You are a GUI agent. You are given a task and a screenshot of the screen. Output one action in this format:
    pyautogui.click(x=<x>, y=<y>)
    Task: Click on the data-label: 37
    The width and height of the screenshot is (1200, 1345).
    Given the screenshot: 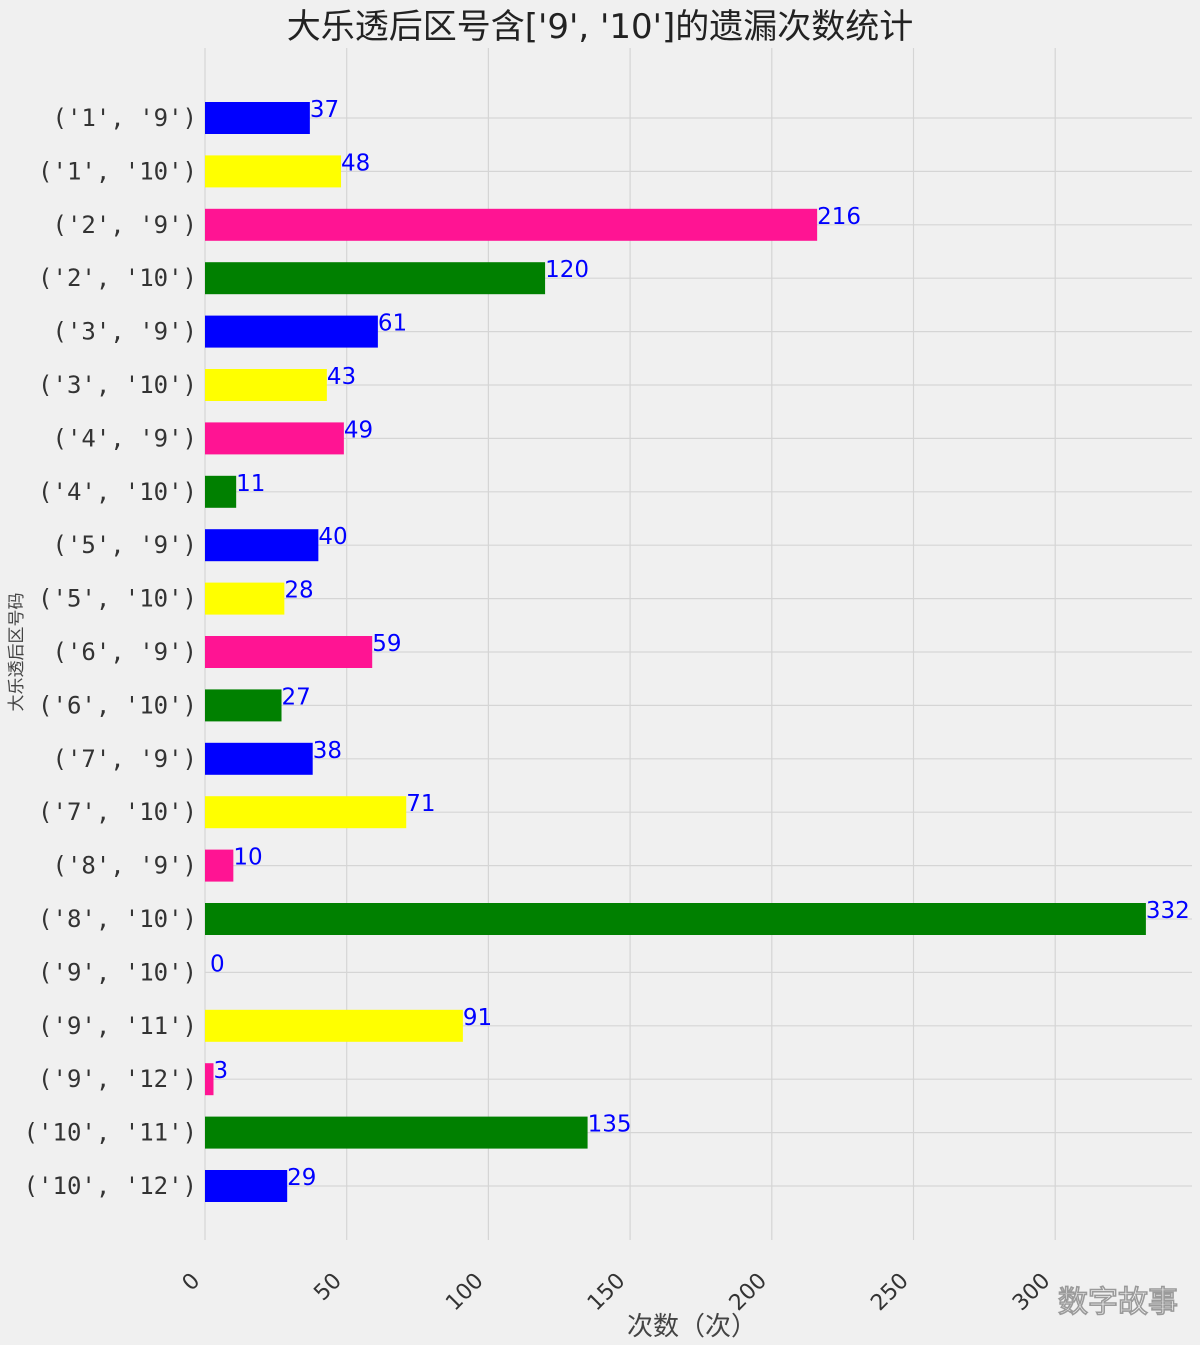 What is the action you would take?
    pyautogui.click(x=324, y=110)
    